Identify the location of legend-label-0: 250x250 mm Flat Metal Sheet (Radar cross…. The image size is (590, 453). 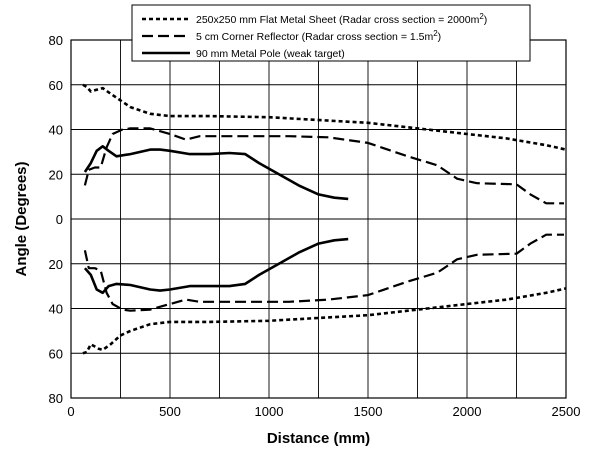
(341, 19).